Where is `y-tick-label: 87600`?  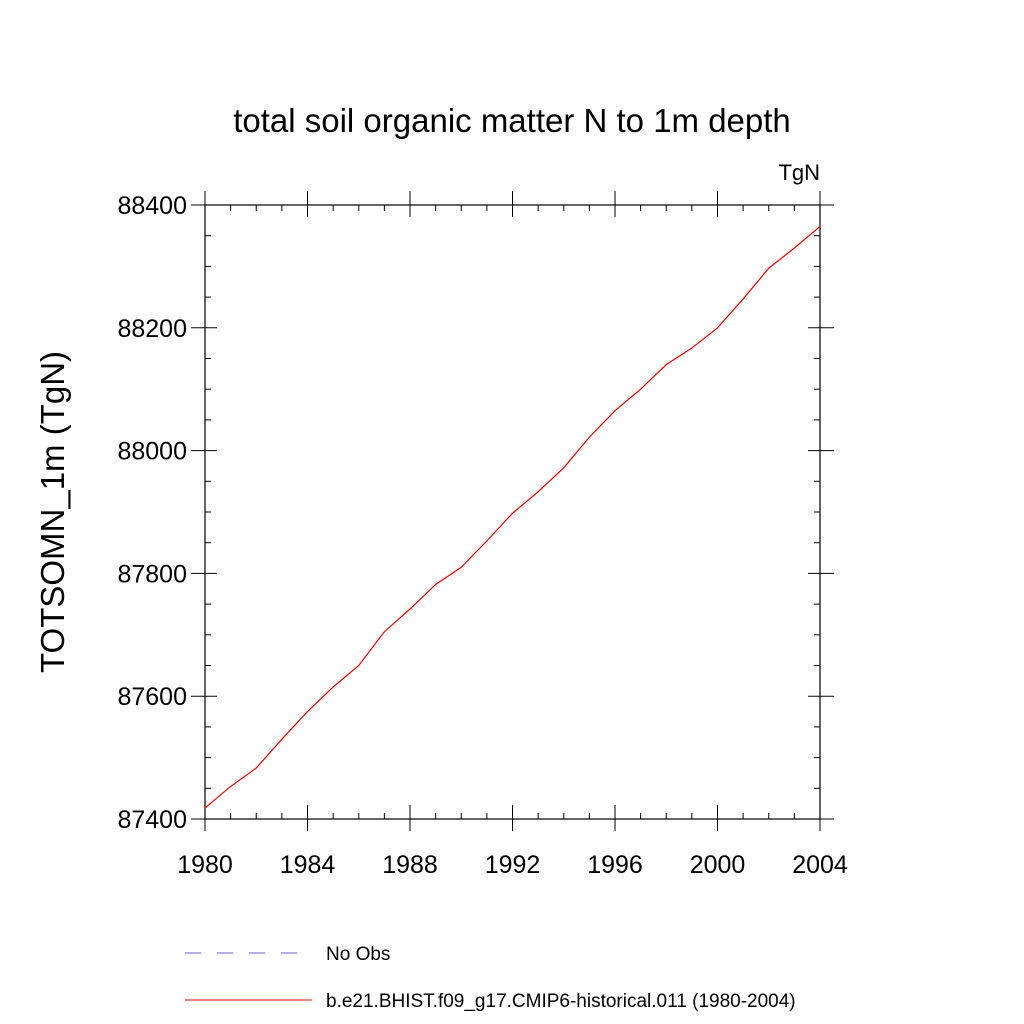
y-tick-label: 87600 is located at coordinates (152, 697).